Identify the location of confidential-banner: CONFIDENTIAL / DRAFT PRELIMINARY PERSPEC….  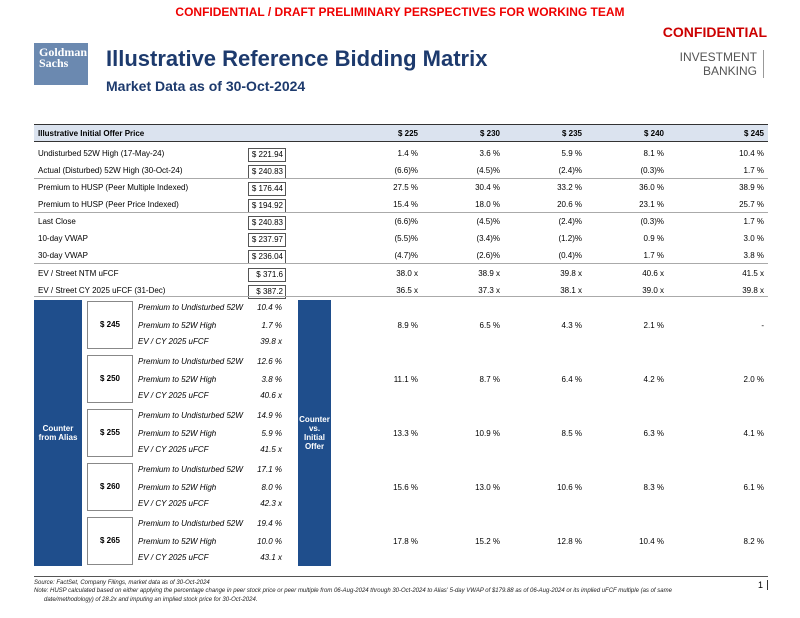
(400, 12).